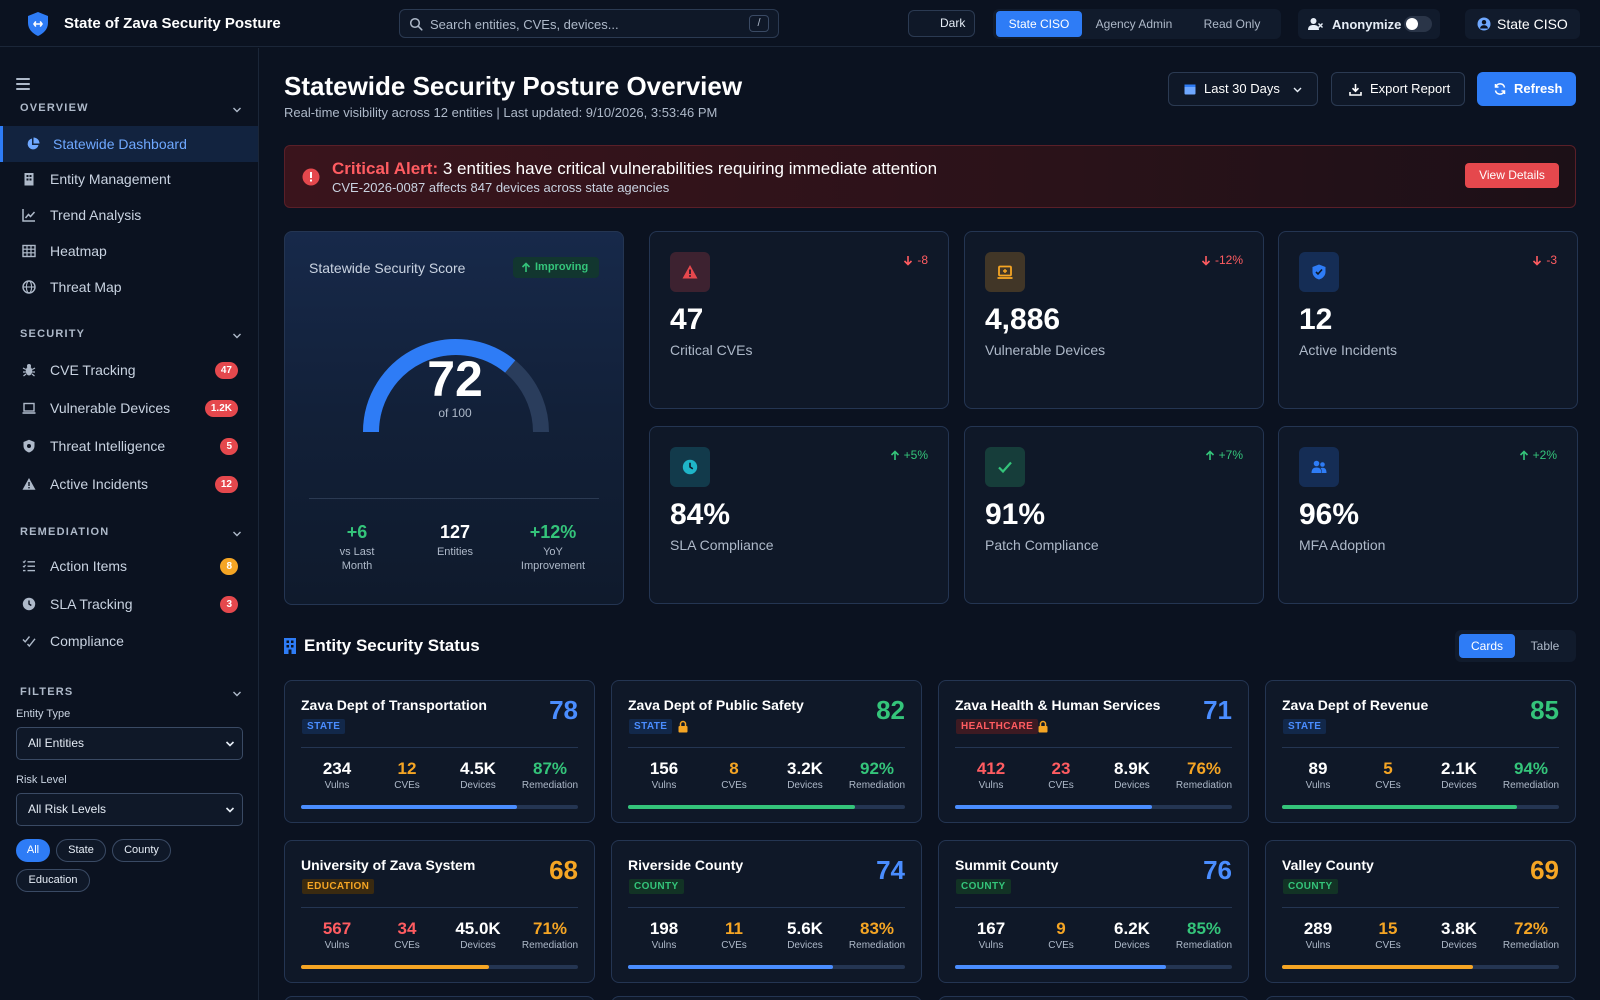 The height and width of the screenshot is (1000, 1600). I want to click on sidebar-item-threat-intelligence: Threat Intelligence 5, so click(129, 446).